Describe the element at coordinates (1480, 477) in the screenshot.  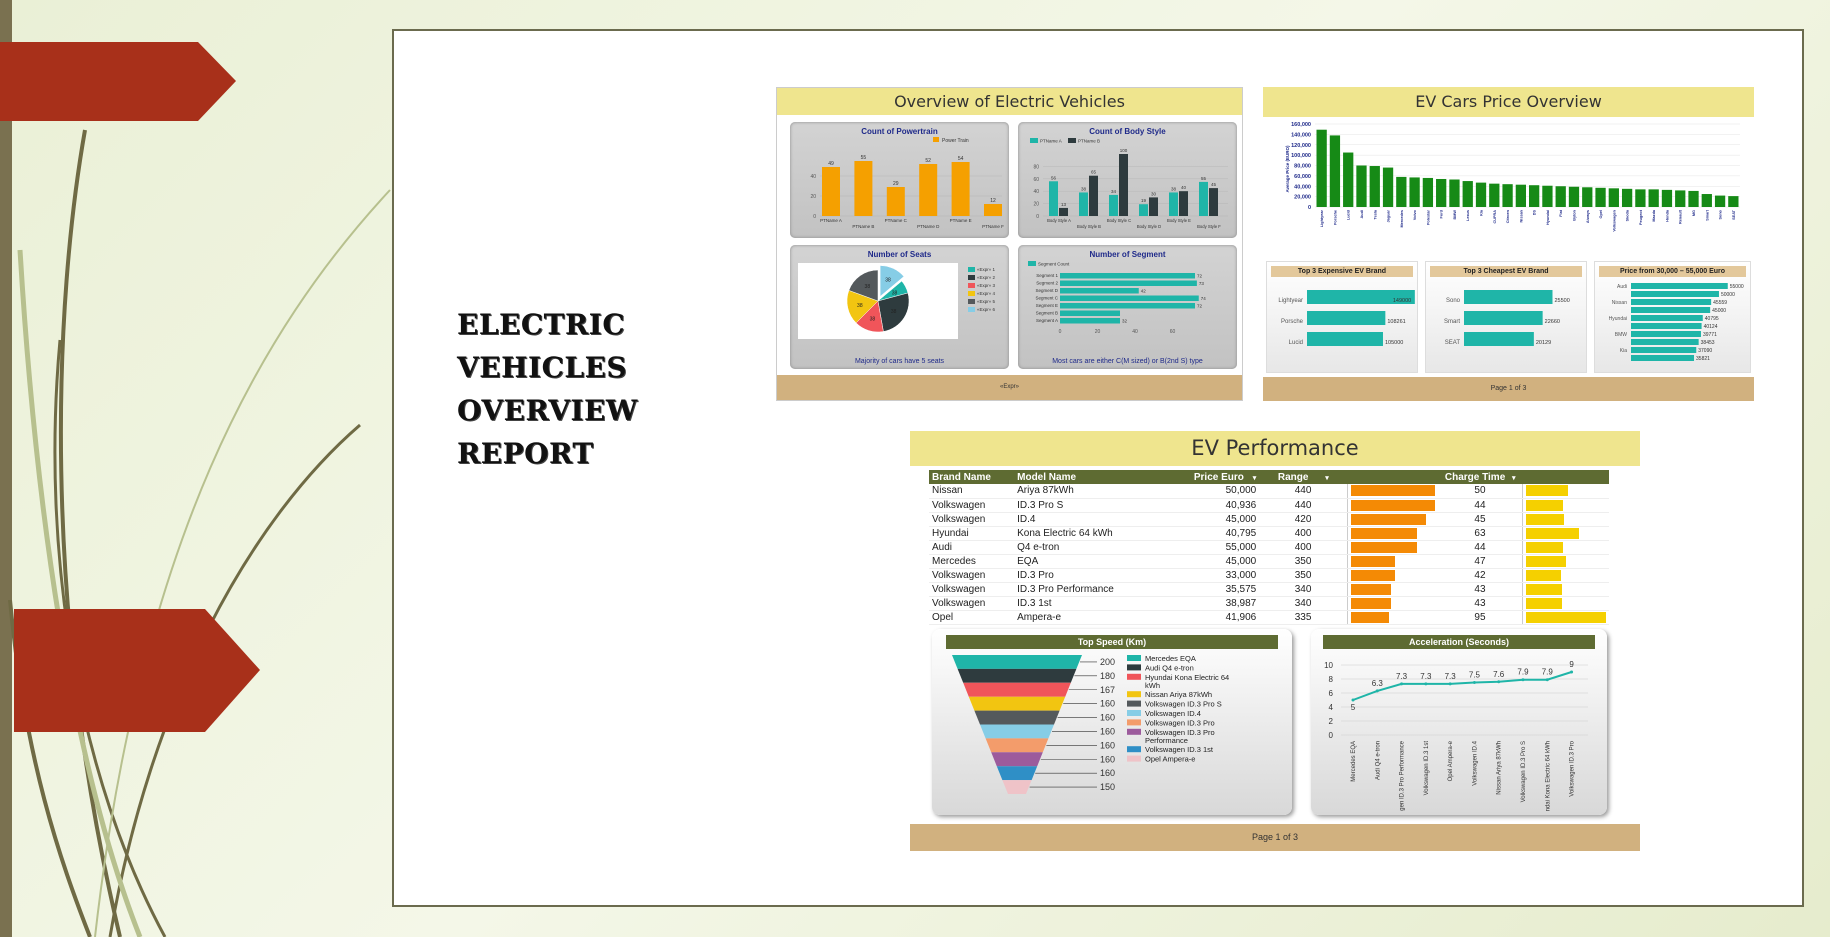
I see `col-header-charge: Charge Time ▾` at that location.